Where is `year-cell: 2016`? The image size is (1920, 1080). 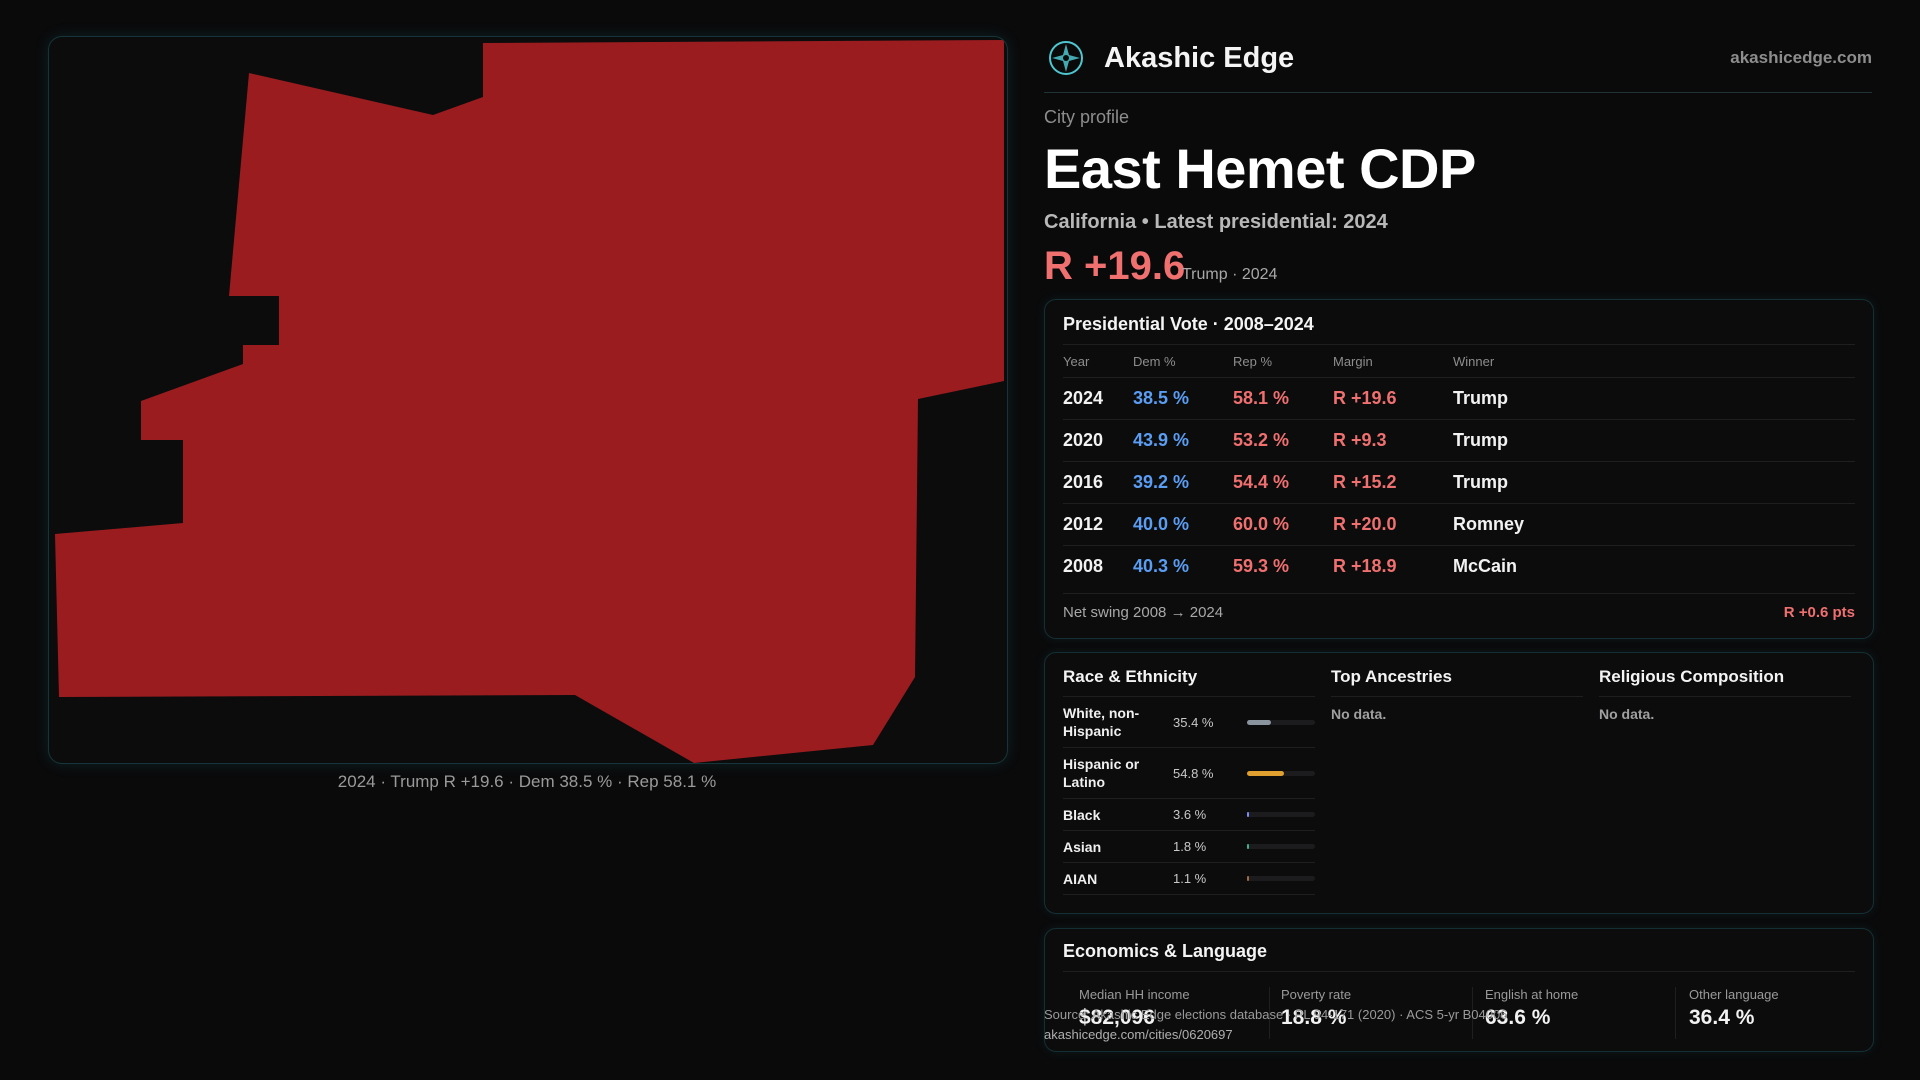
year-cell: 2016 is located at coordinates (1083, 482).